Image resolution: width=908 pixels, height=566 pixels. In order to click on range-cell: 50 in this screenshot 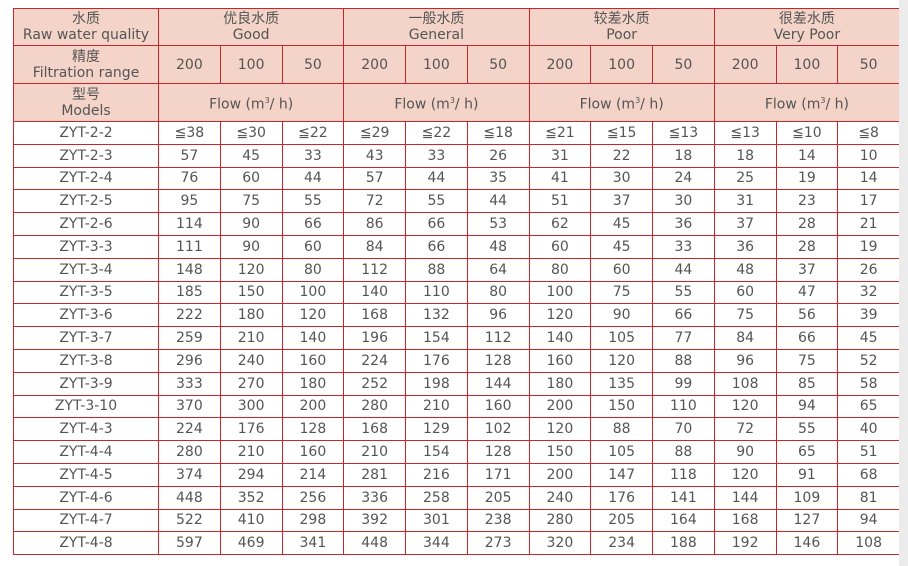, I will do `click(498, 64)`.